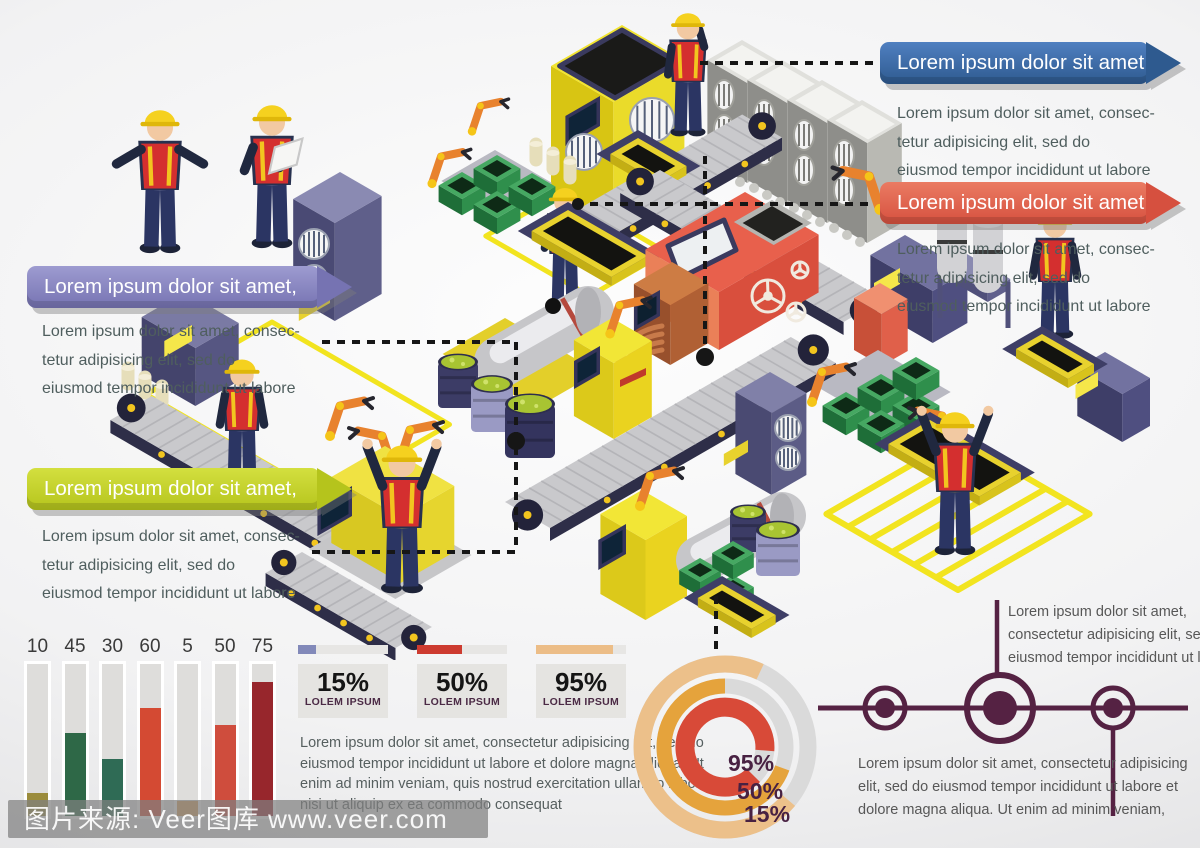 Image resolution: width=1200 pixels, height=848 pixels. I want to click on bar-column: 60, so click(150, 727).